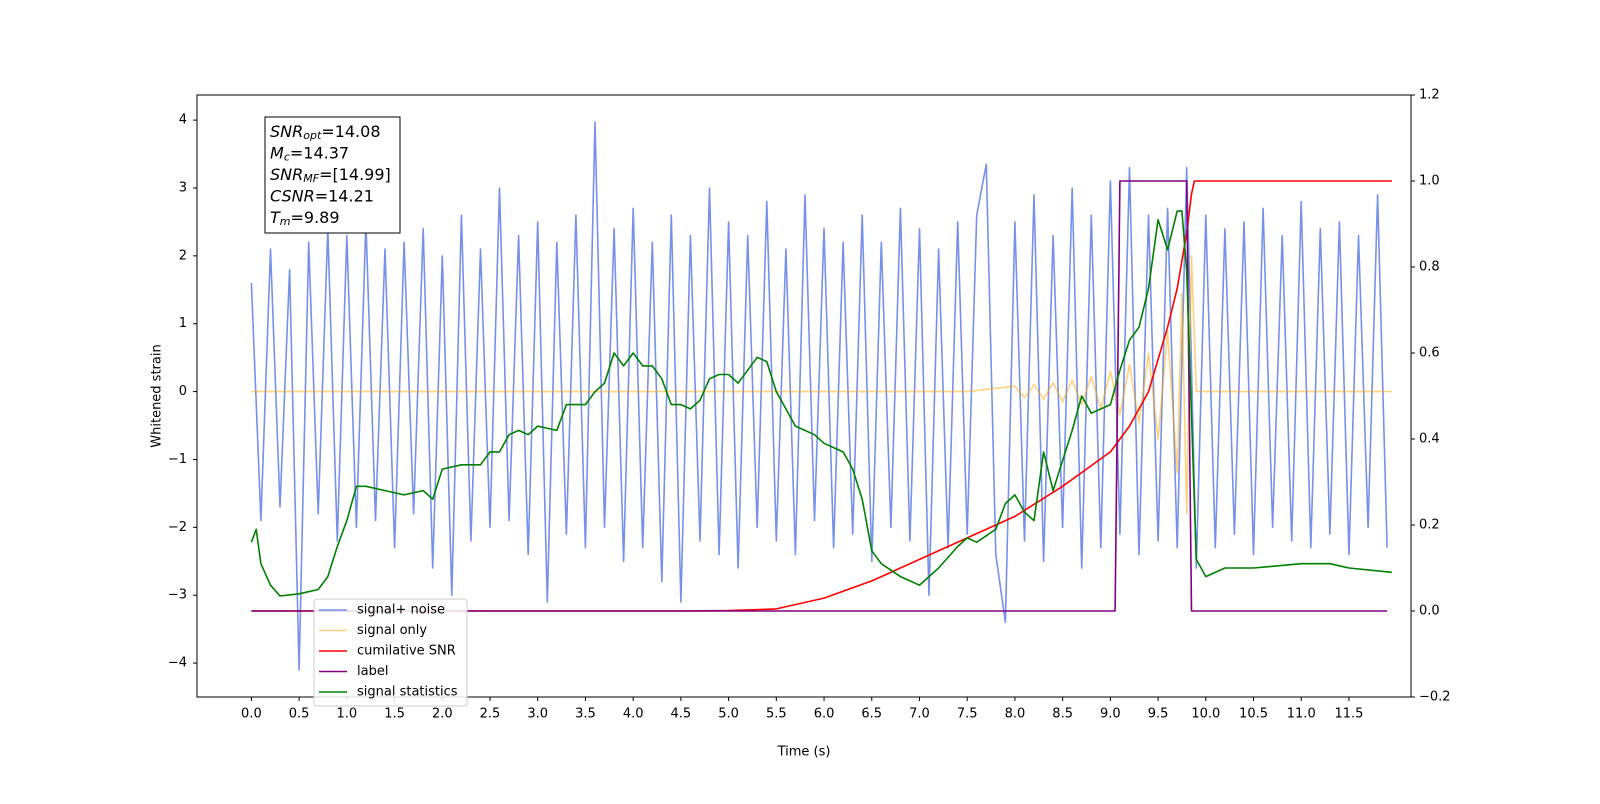 Image resolution: width=1600 pixels, height=804 pixels. Describe the element at coordinates (407, 692) in the screenshot. I see `legend-label: signal statistics` at that location.